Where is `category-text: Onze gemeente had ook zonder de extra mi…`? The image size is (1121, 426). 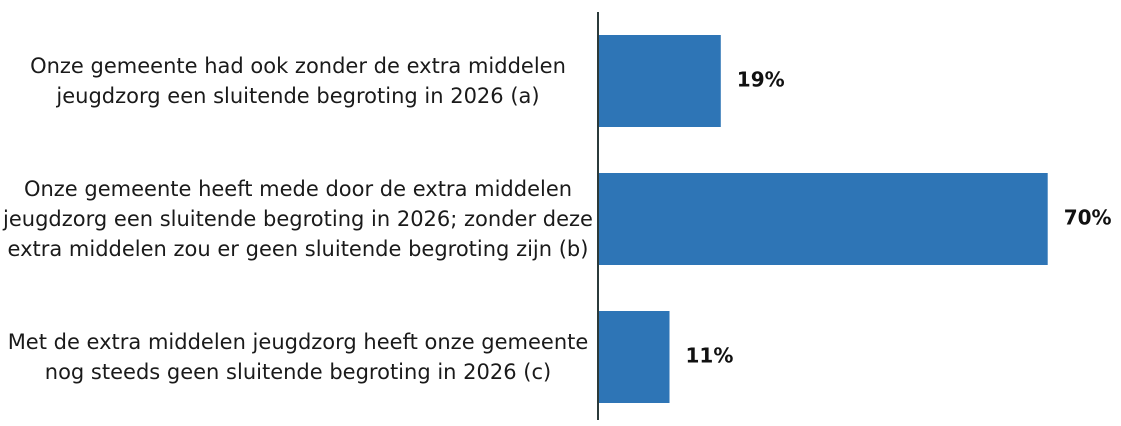
category-text: Onze gemeente had ook zonder de extra mi… is located at coordinates (298, 81).